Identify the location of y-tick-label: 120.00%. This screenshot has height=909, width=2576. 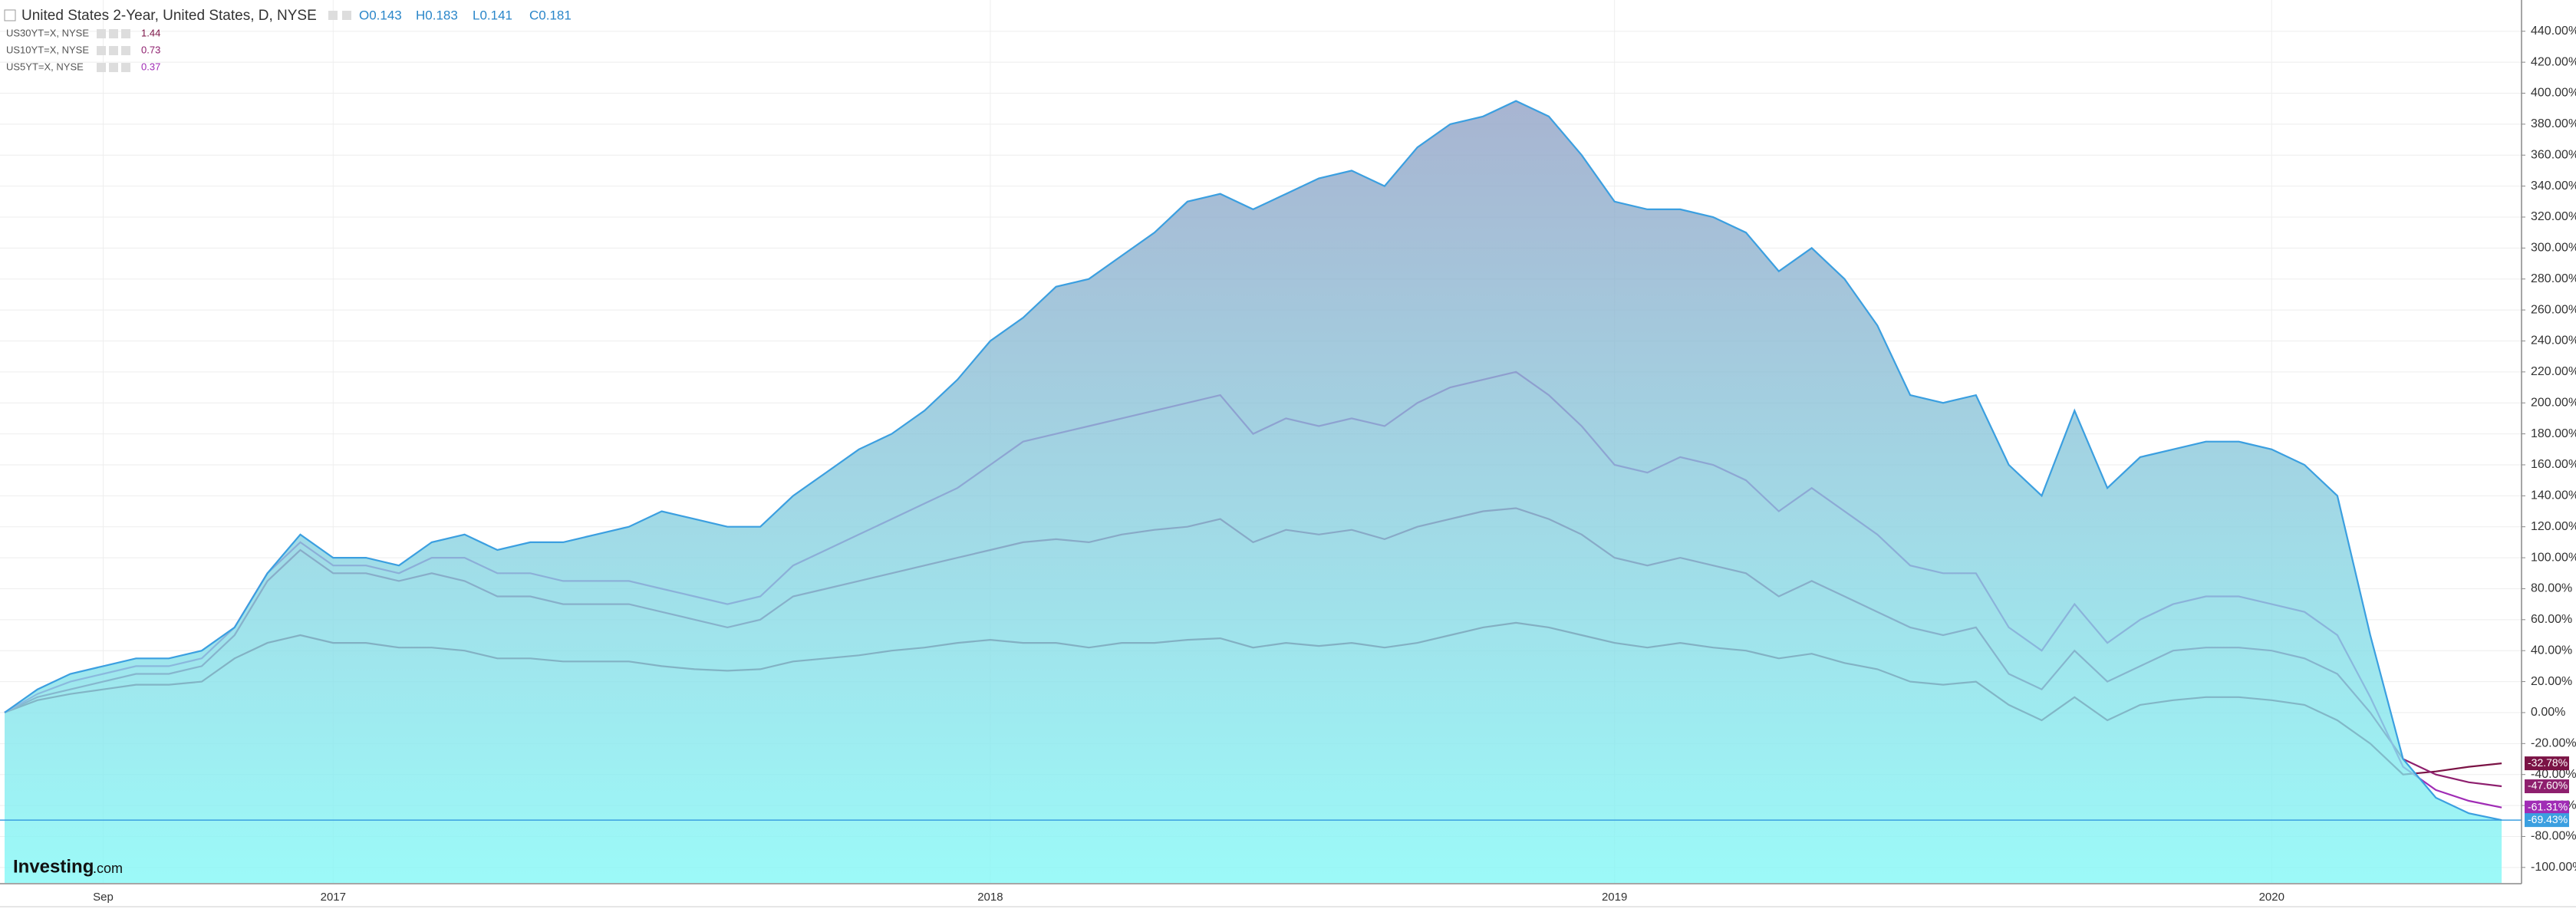
(2553, 526).